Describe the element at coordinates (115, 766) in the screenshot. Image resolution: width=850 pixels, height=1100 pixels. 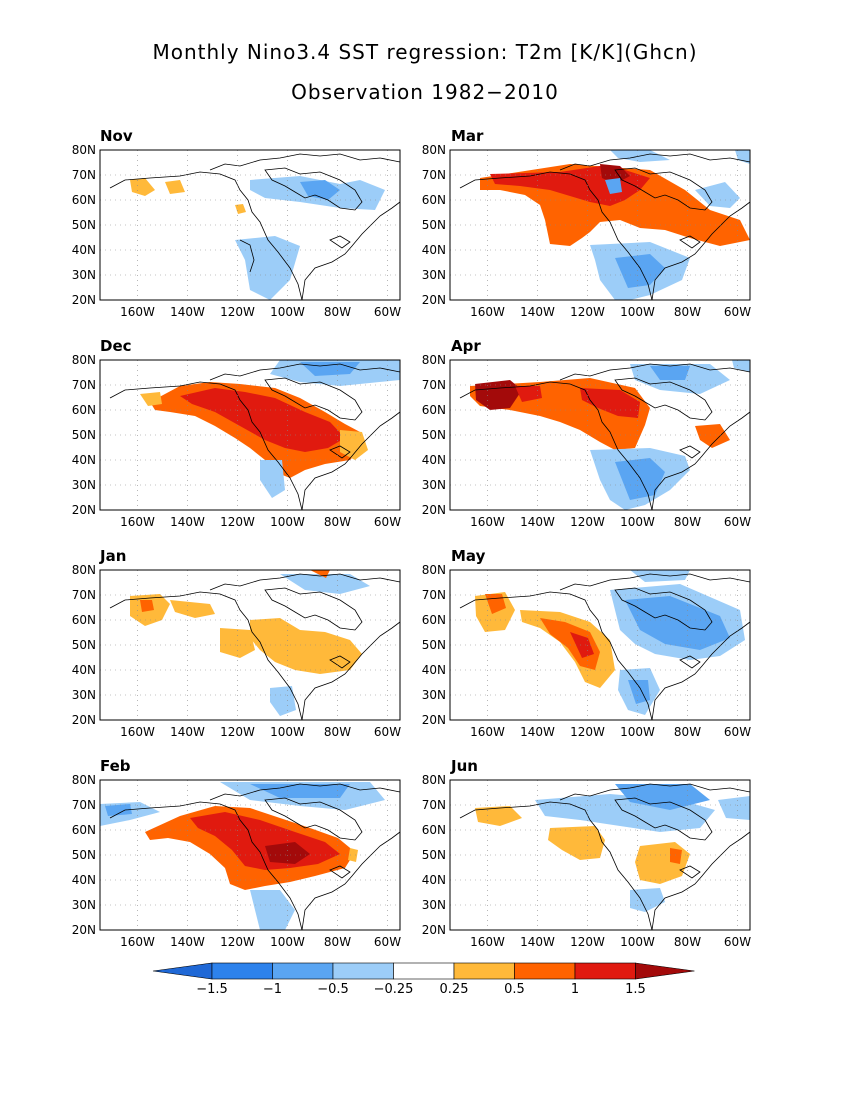
I see `panel-label-feb: Feb` at that location.